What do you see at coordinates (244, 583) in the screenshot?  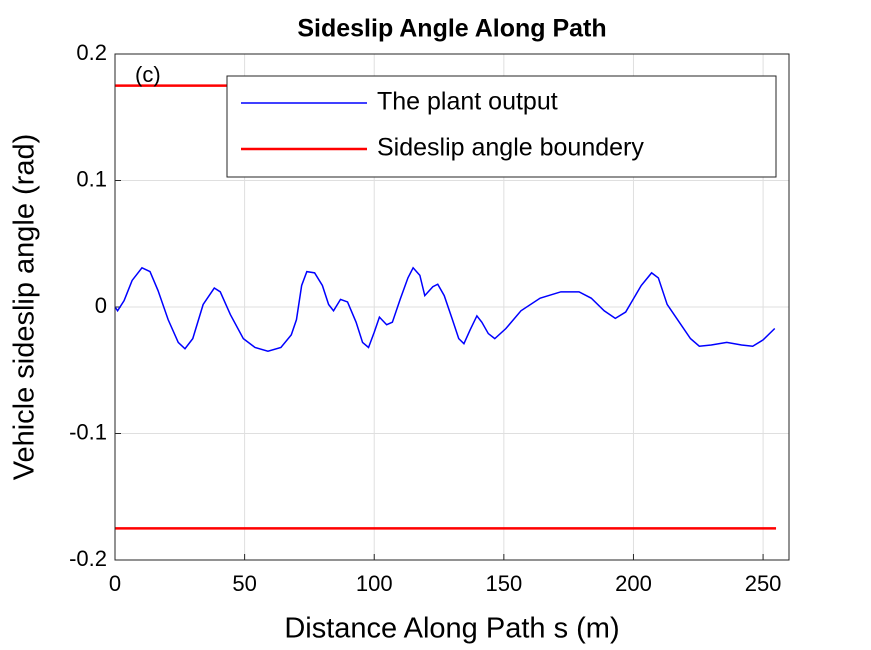 I see `x-tick-label: 50` at bounding box center [244, 583].